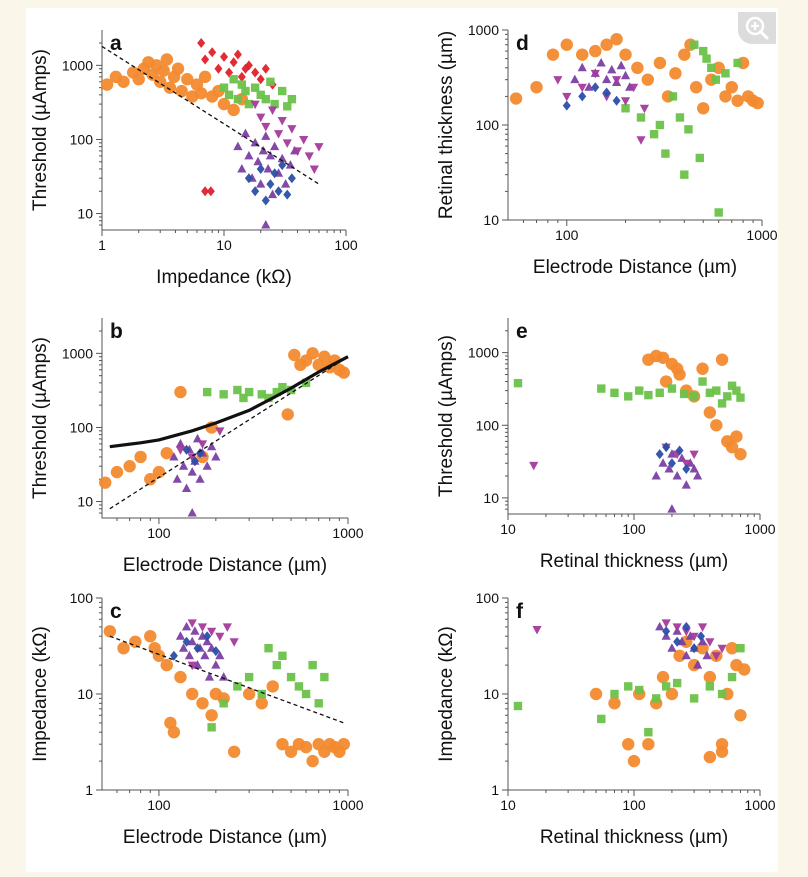 Image resolution: width=808 pixels, height=877 pixels. I want to click on x-axis-label: Impedance (kΩ), so click(224, 277).